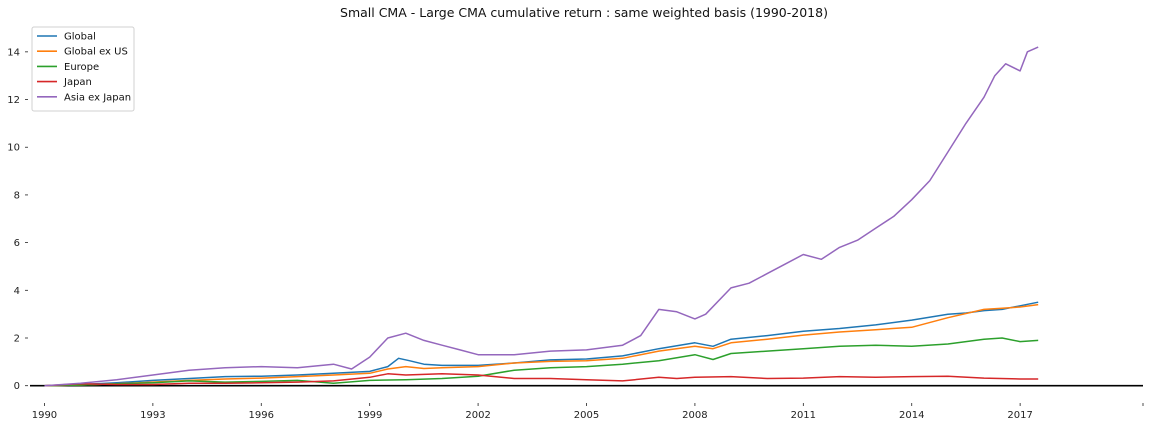 The image size is (1153, 427). I want to click on y-tick-label: 8, so click(17, 195).